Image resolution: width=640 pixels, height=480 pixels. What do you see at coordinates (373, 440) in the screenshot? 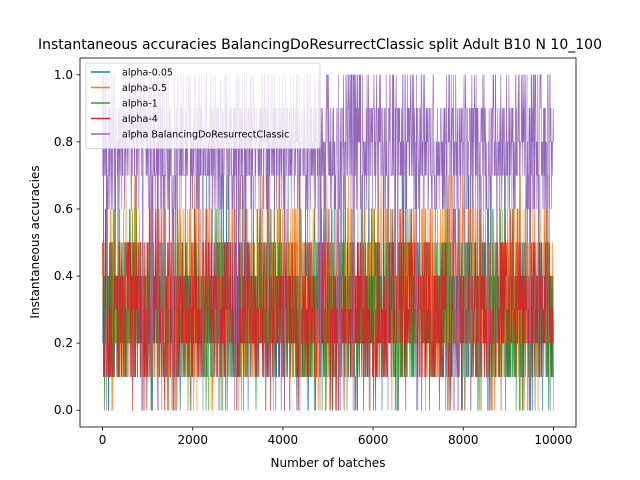
I see `x-tick-label: 6000` at bounding box center [373, 440].